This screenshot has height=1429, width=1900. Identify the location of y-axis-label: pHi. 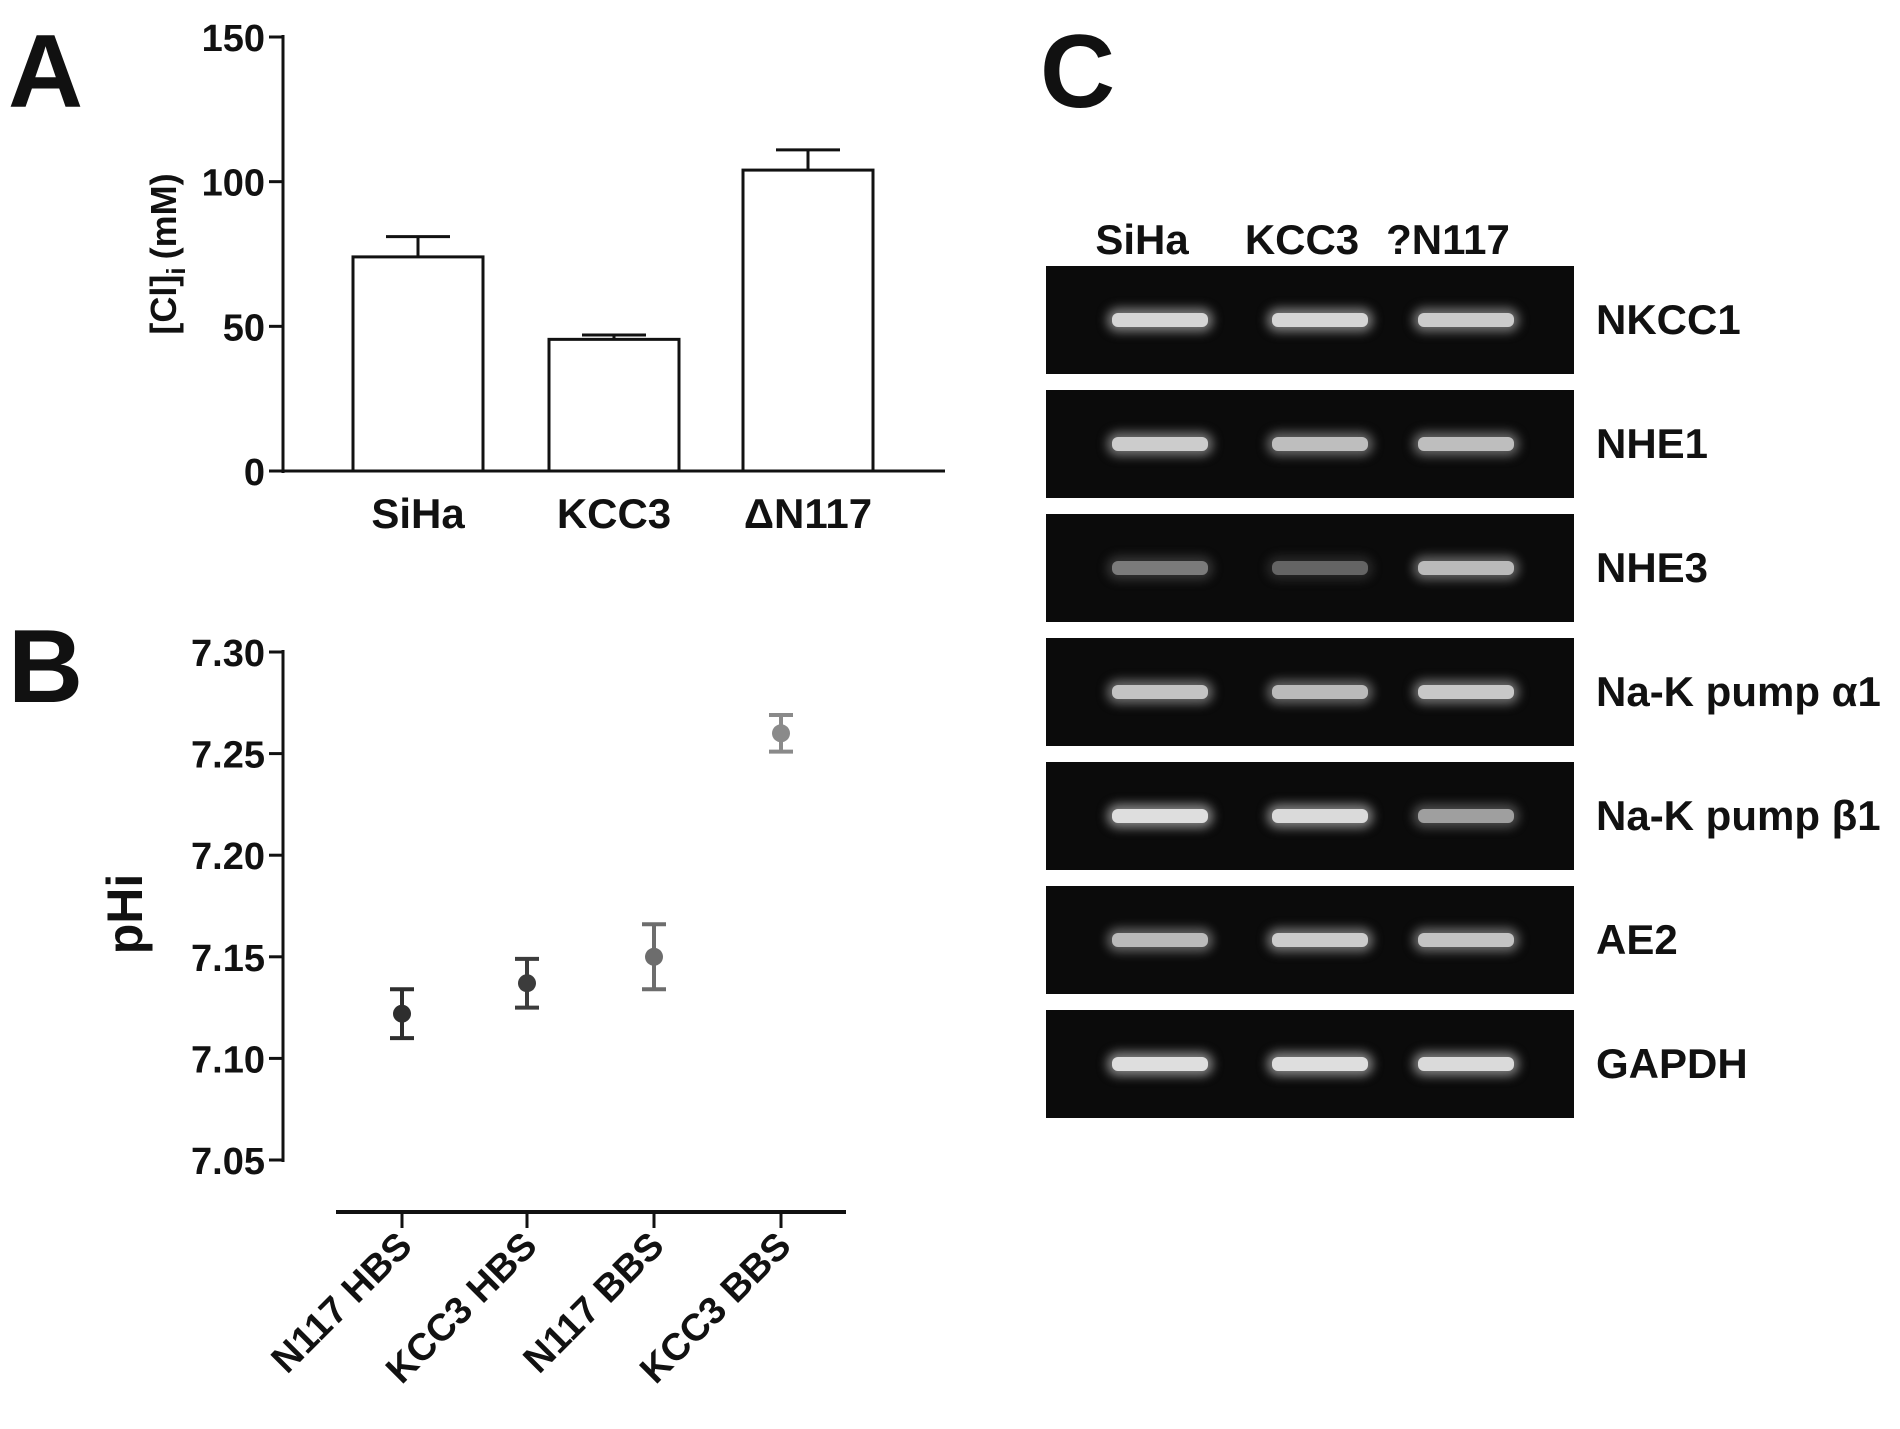
(125, 914).